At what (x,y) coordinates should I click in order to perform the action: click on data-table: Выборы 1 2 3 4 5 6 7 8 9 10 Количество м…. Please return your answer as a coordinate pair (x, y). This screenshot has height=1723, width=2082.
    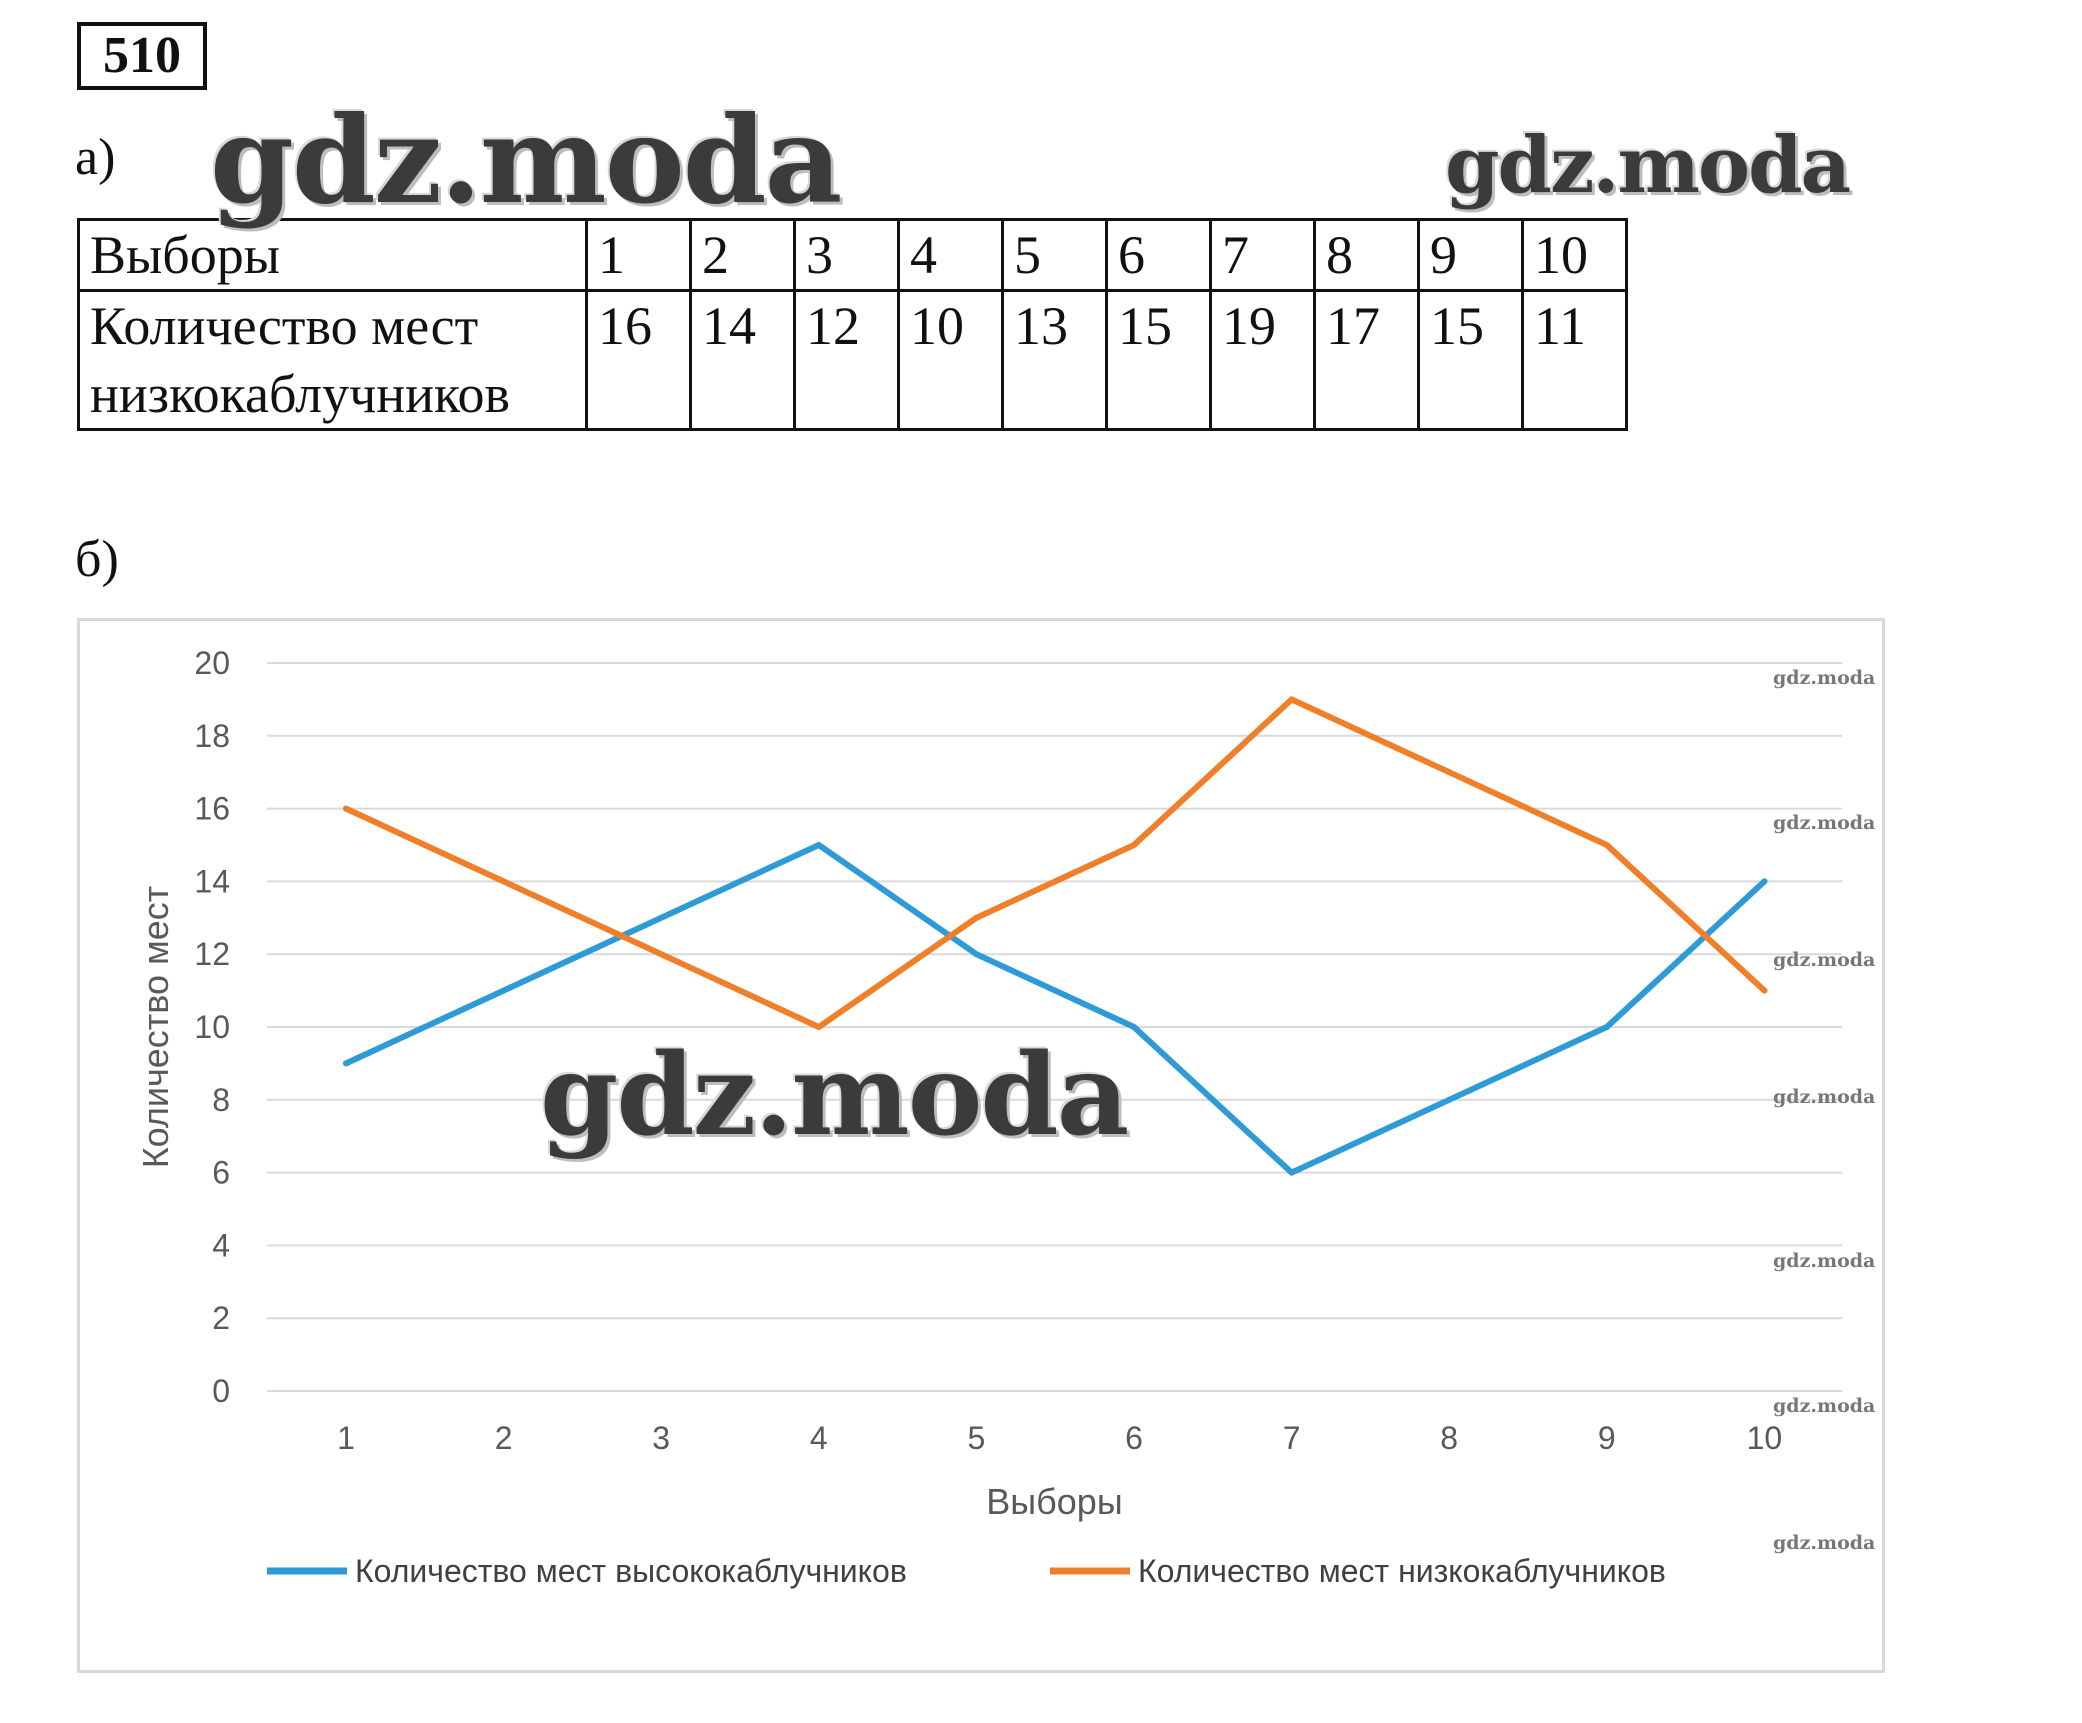
    Looking at the image, I should click on (852, 324).